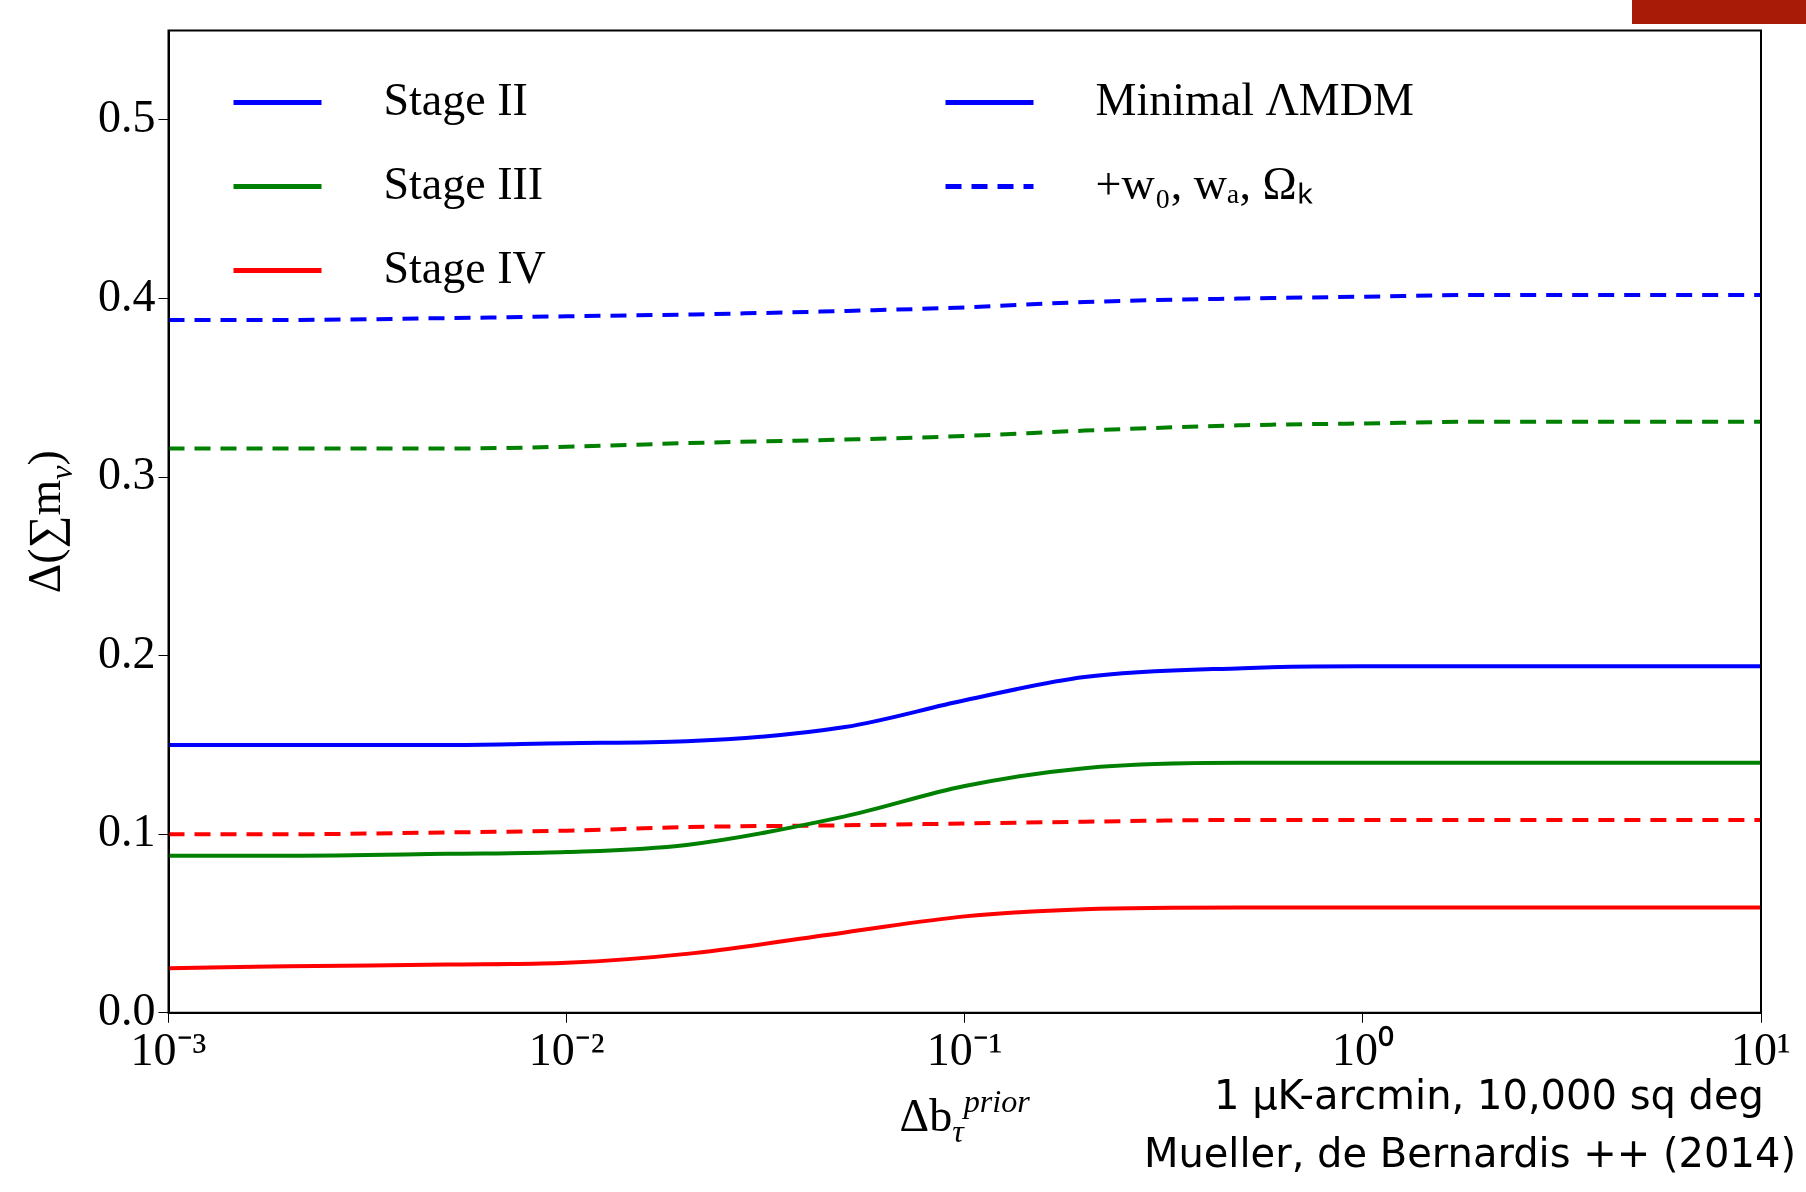  I want to click on legend-label: Stage IV, so click(464, 267).